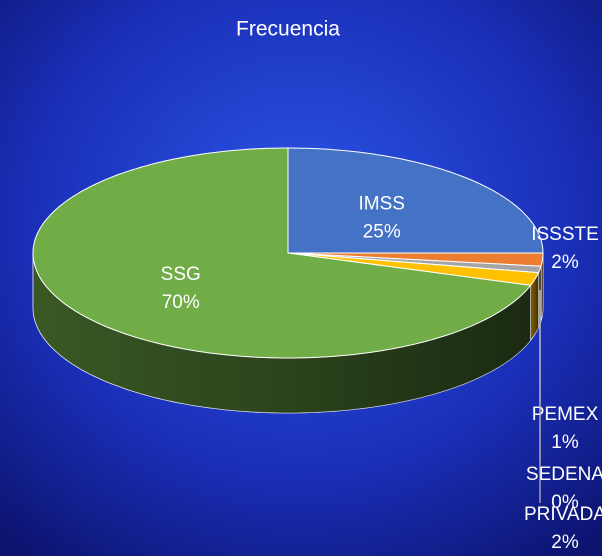 Image resolution: width=602 pixels, height=556 pixels. Describe the element at coordinates (564, 474) in the screenshot. I see `data-label-name: SEDENA` at that location.